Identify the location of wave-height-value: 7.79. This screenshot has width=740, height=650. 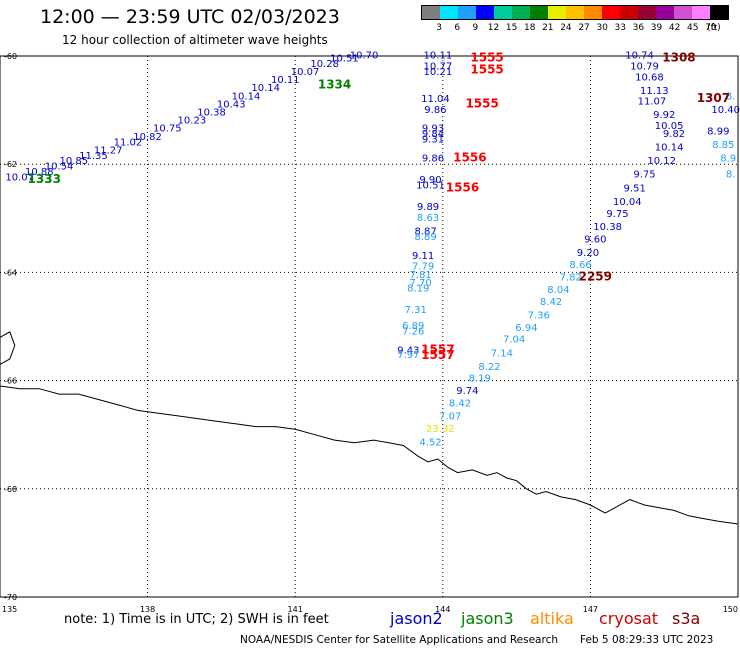
(423, 267).